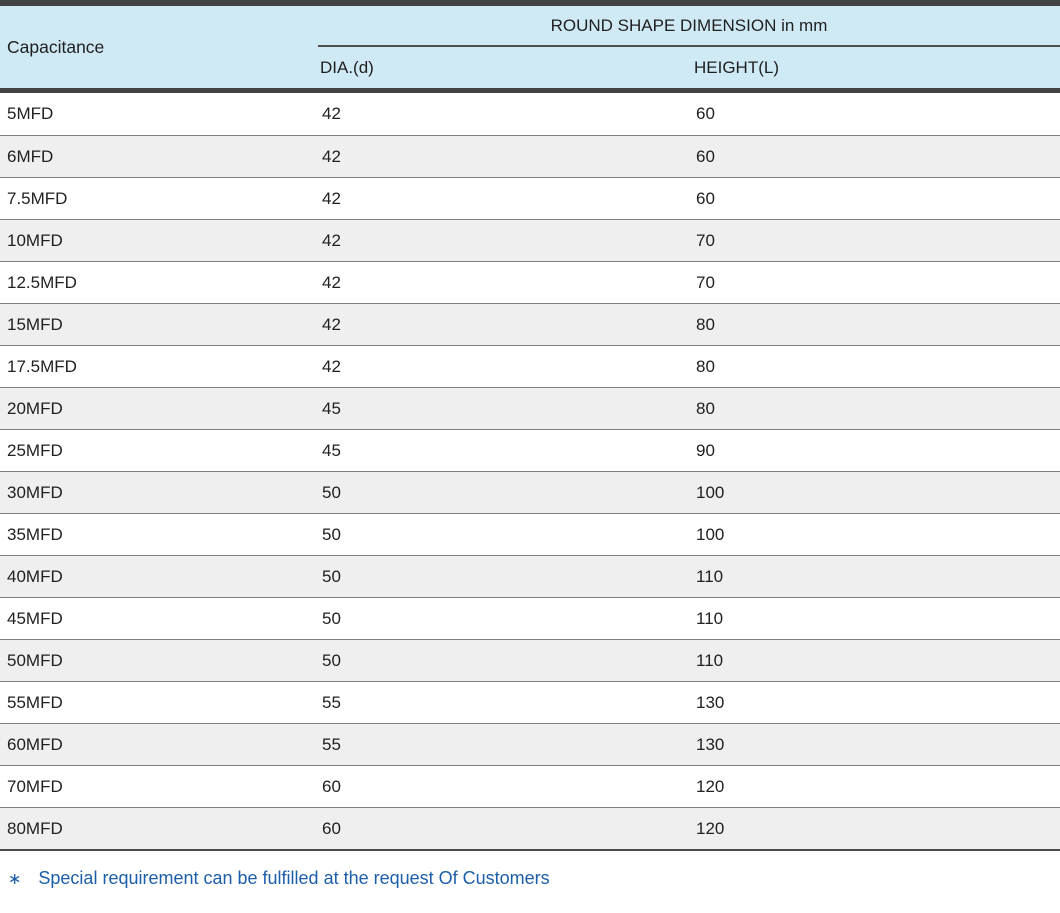 The image size is (1060, 913). I want to click on cell-capacitance: 25MFD, so click(35, 450).